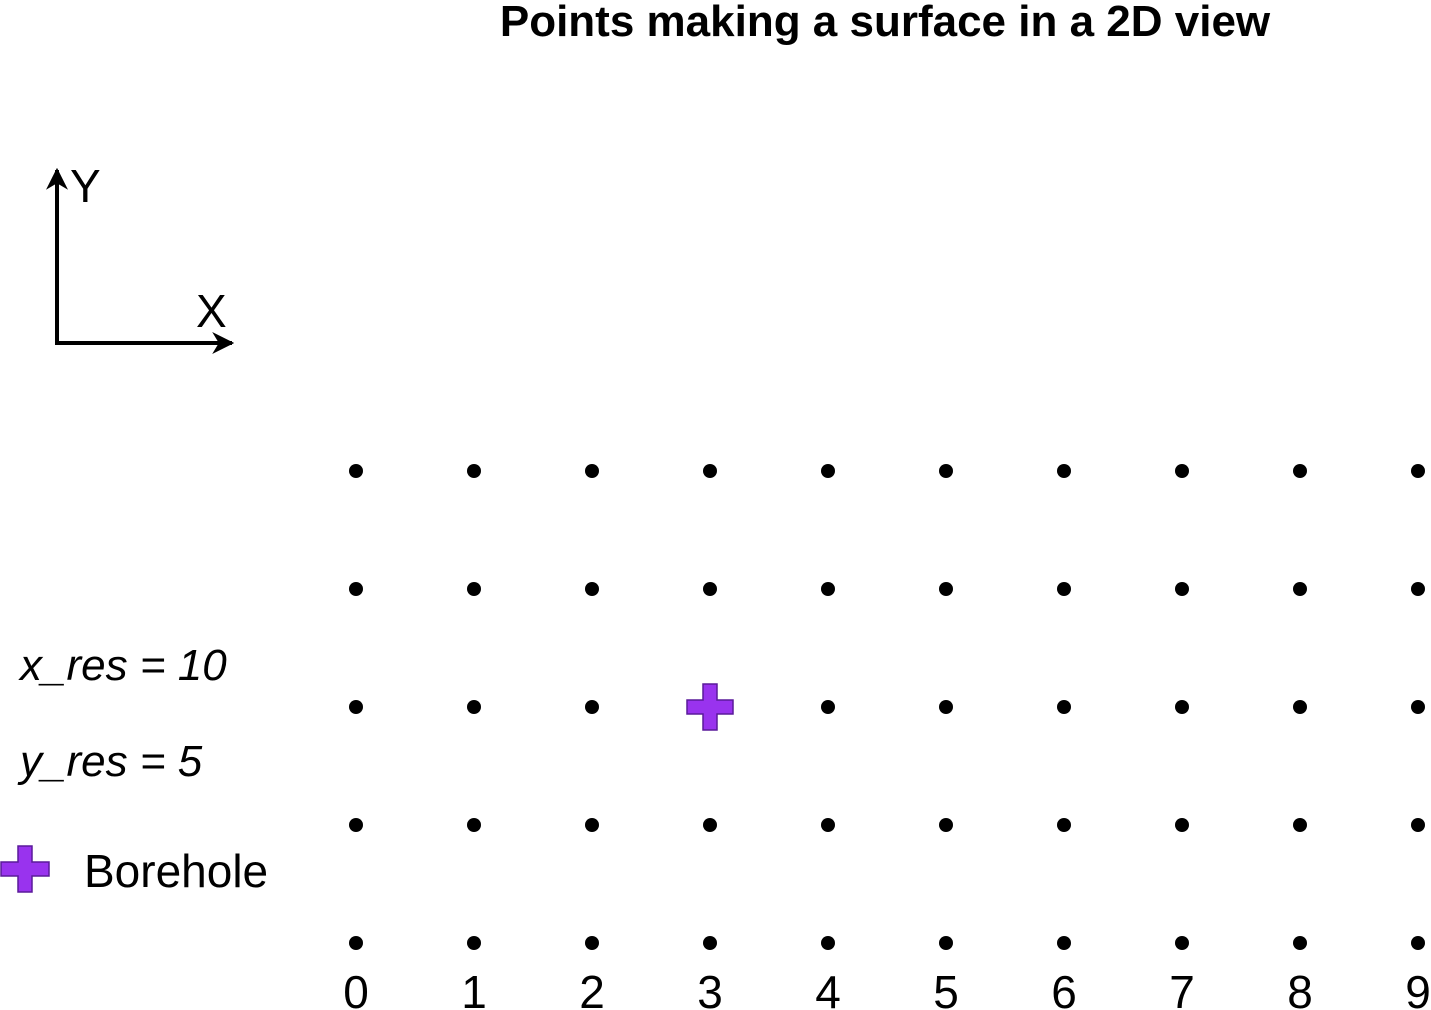 This screenshot has width=1431, height=1010. Describe the element at coordinates (828, 988) in the screenshot. I see `x-tick-label: 4` at that location.